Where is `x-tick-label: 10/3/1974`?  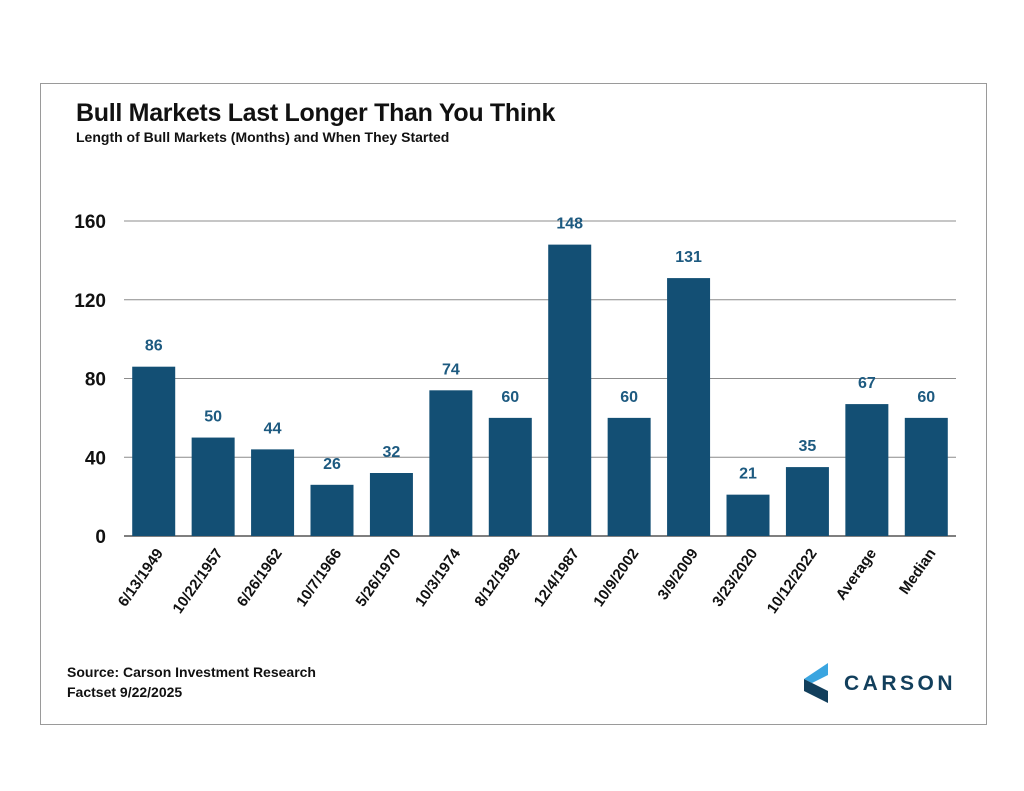 x-tick-label: 10/3/1974 is located at coordinates (438, 577).